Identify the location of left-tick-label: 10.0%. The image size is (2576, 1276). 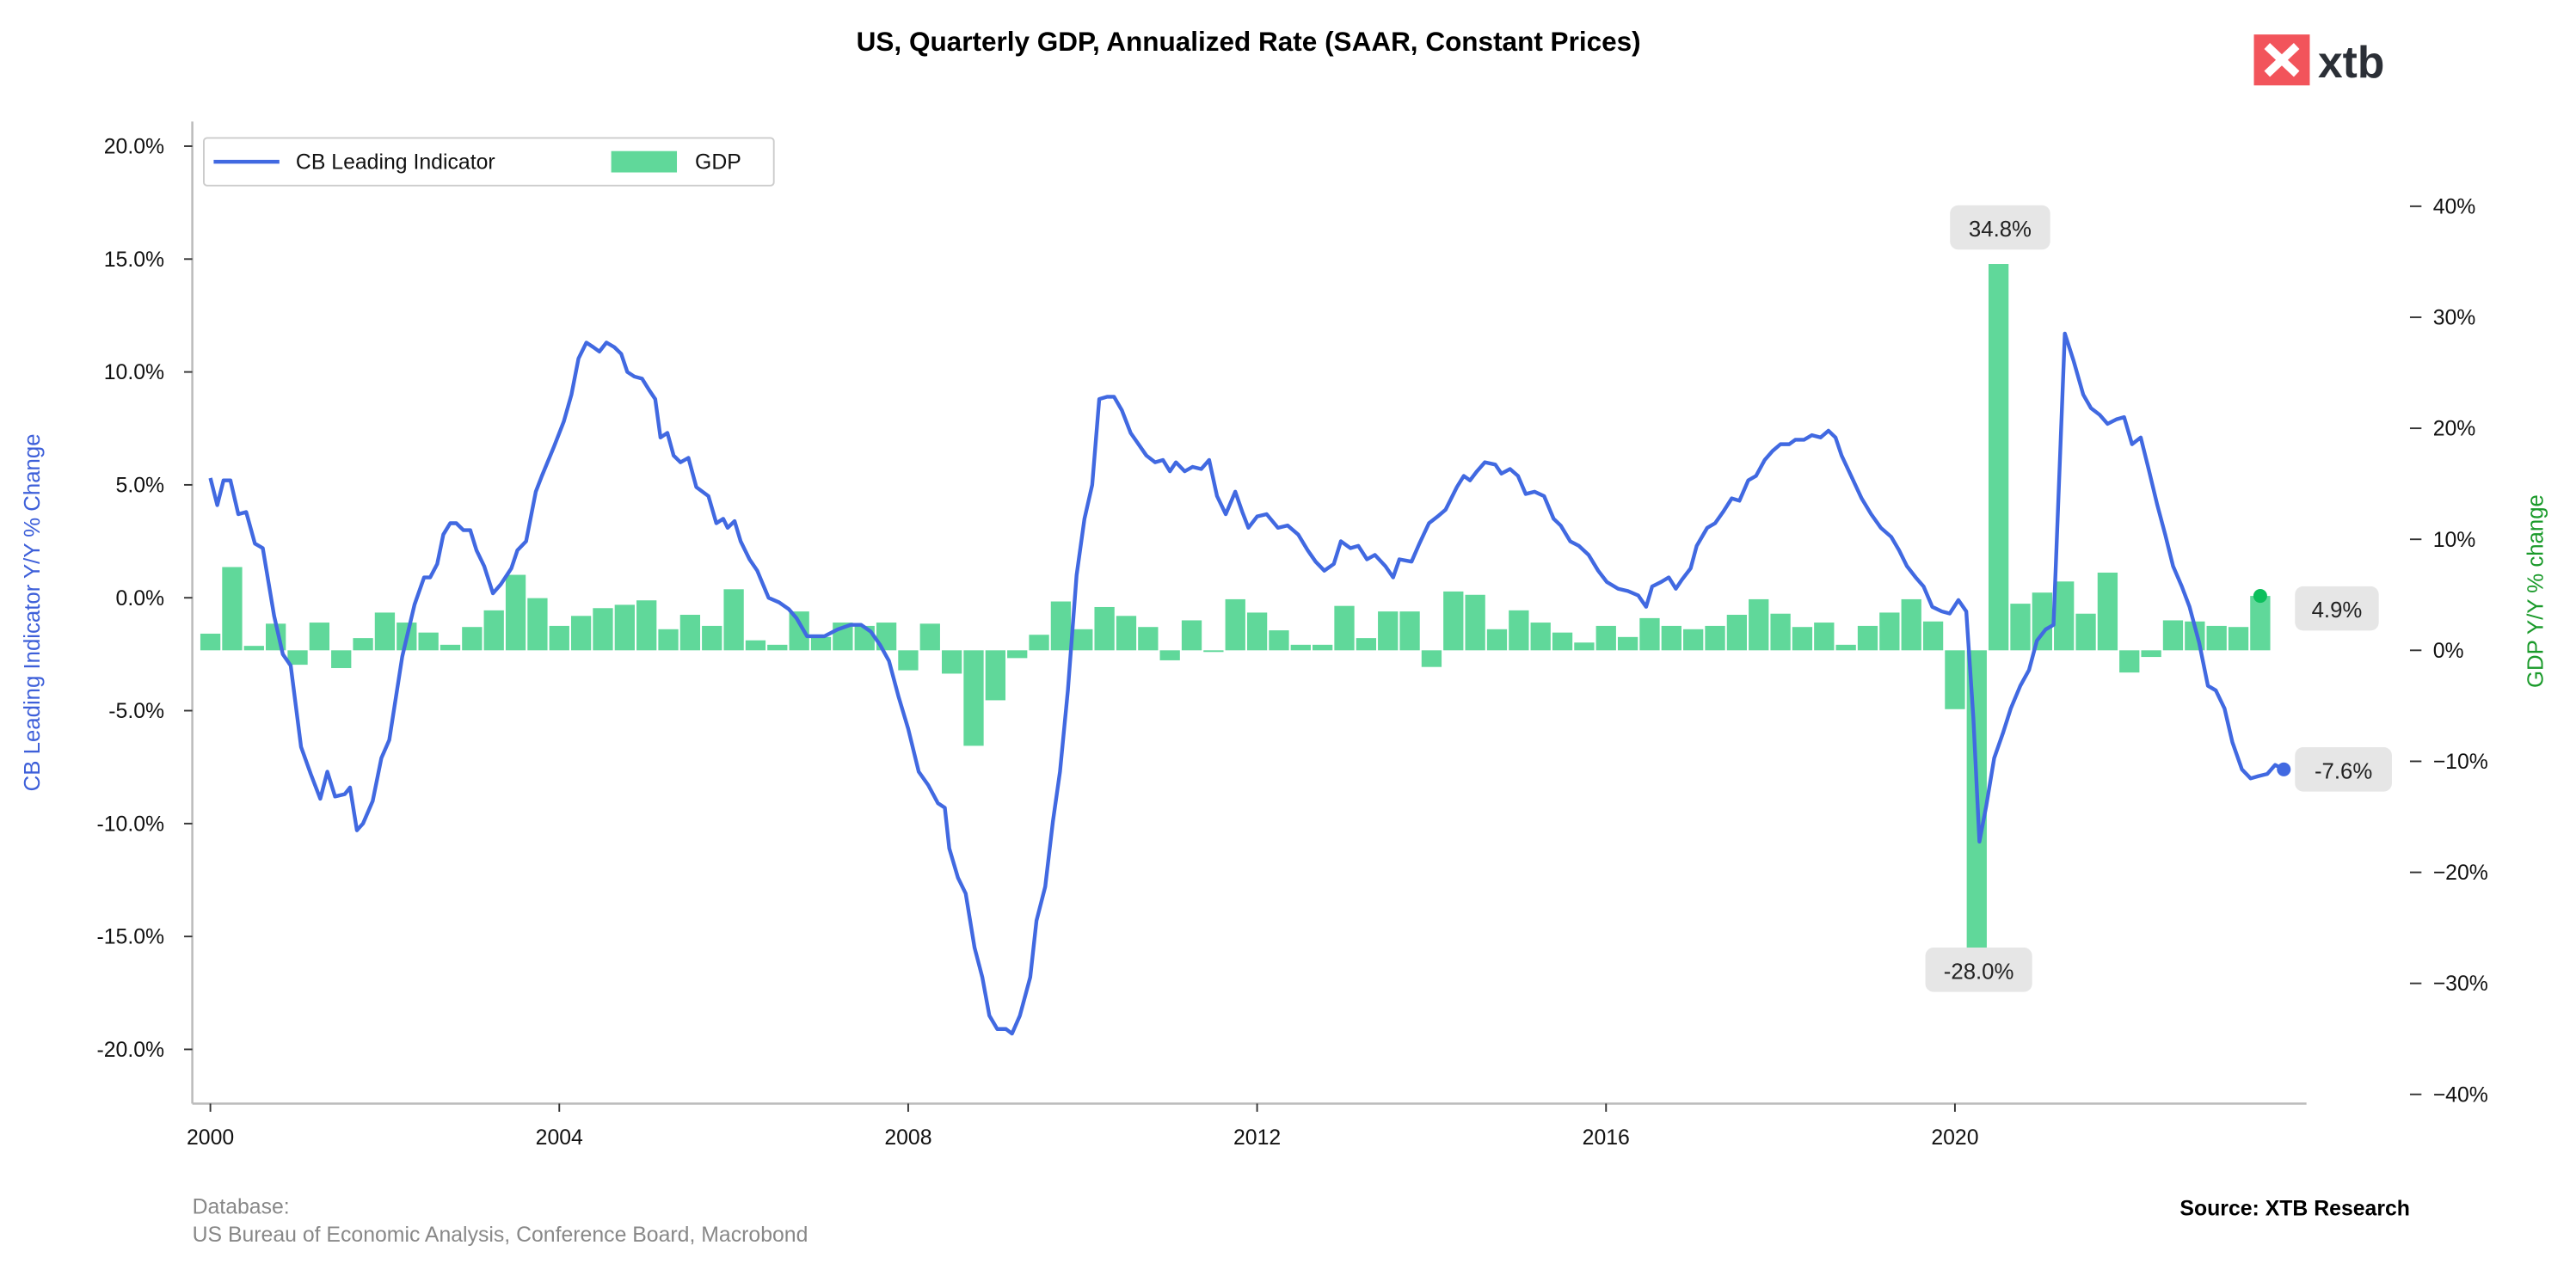
(134, 372).